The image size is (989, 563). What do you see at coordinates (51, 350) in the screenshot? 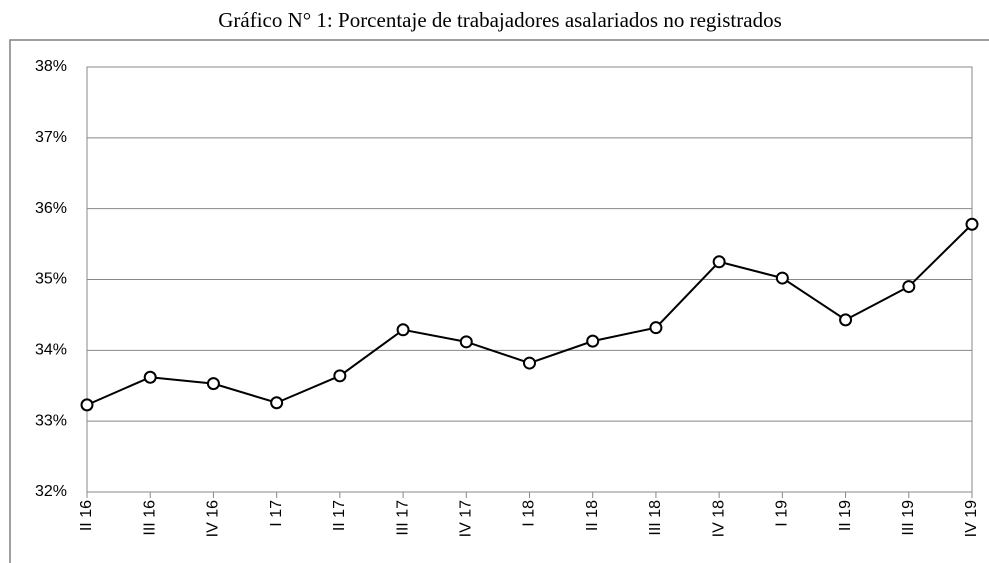
I see `y-tick-label: 34%` at bounding box center [51, 350].